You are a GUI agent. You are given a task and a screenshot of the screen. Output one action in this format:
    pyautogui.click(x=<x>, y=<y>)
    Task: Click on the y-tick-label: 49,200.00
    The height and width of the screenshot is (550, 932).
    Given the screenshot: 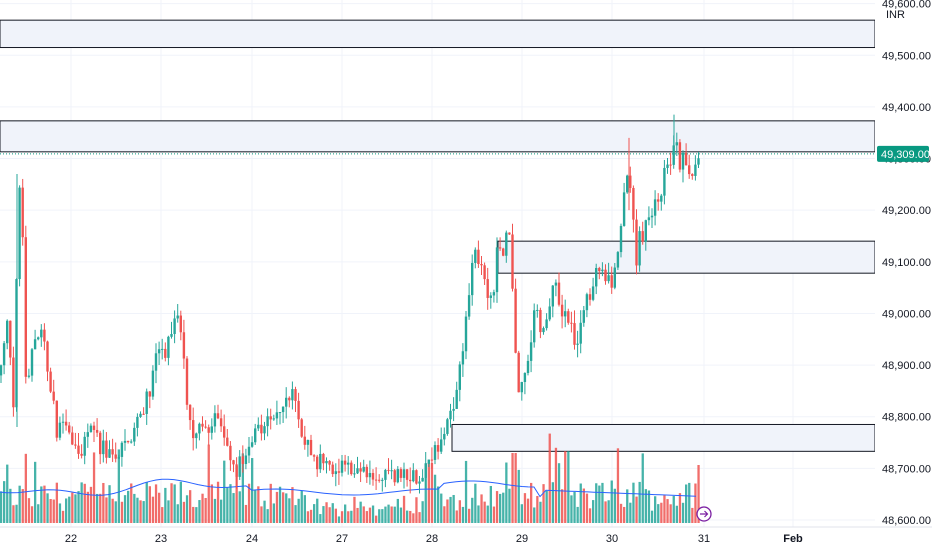 What is the action you would take?
    pyautogui.click(x=906, y=211)
    